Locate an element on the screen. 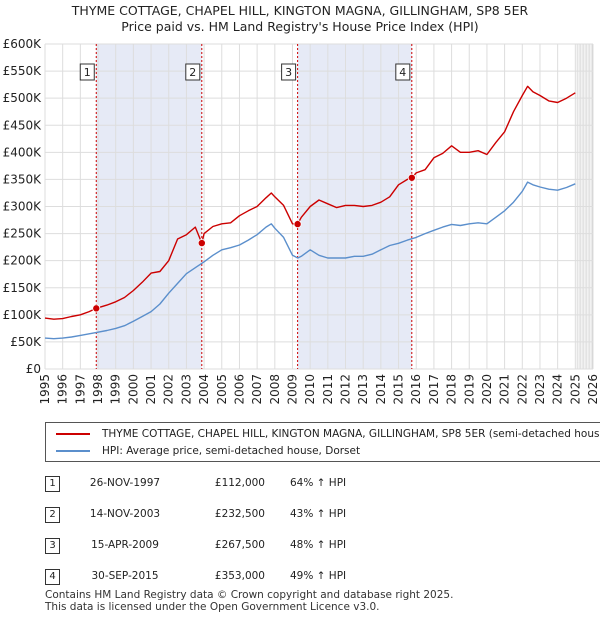 The width and height of the screenshot is (600, 620). x-tick-label: 2007 is located at coordinates (257, 389).